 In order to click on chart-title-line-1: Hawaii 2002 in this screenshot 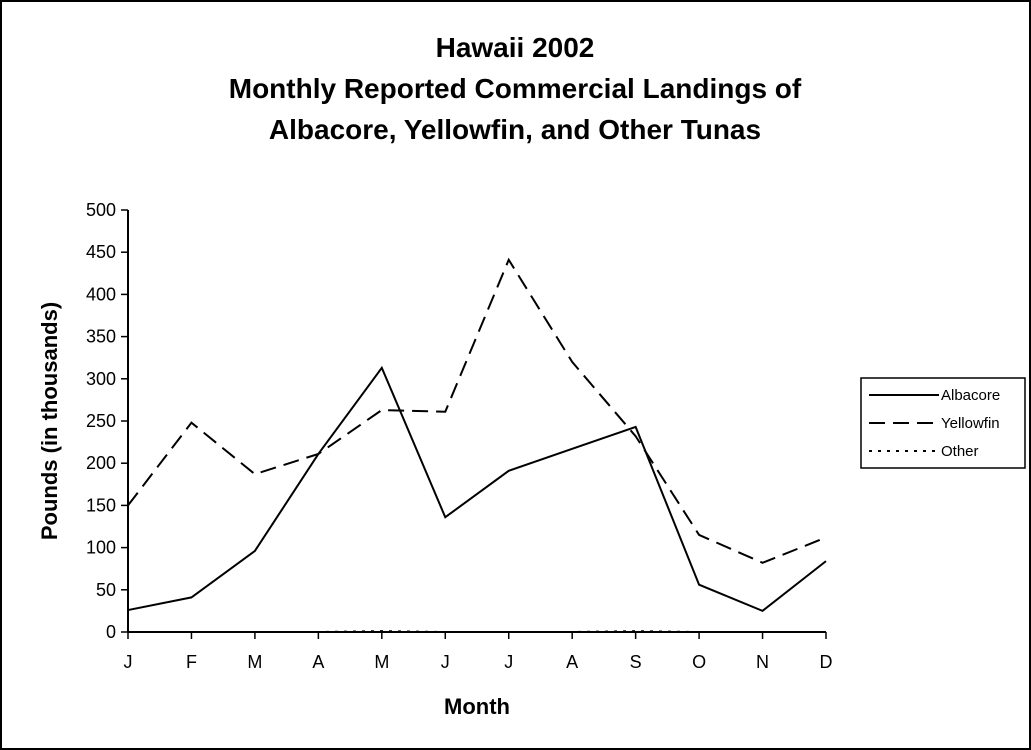, I will do `click(515, 47)`.